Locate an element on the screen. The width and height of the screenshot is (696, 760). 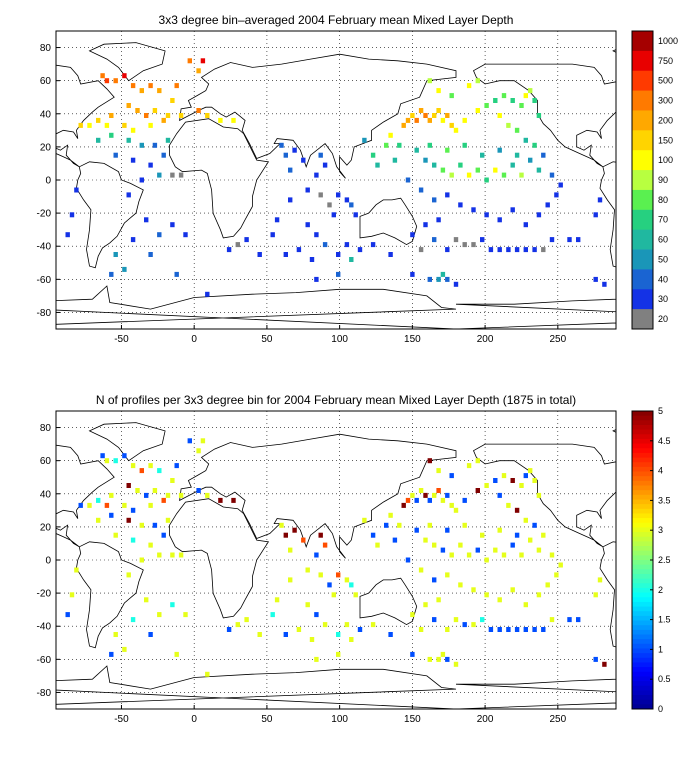
colorbar-label: 2.5 is located at coordinates (664, 560).